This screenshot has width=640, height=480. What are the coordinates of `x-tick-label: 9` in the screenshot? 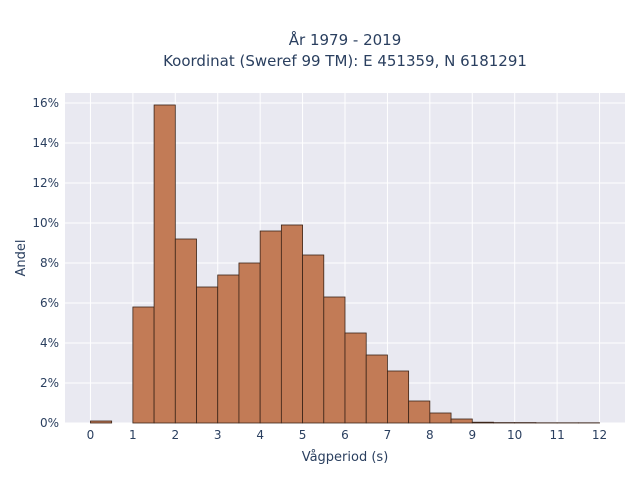 It's located at (472, 435).